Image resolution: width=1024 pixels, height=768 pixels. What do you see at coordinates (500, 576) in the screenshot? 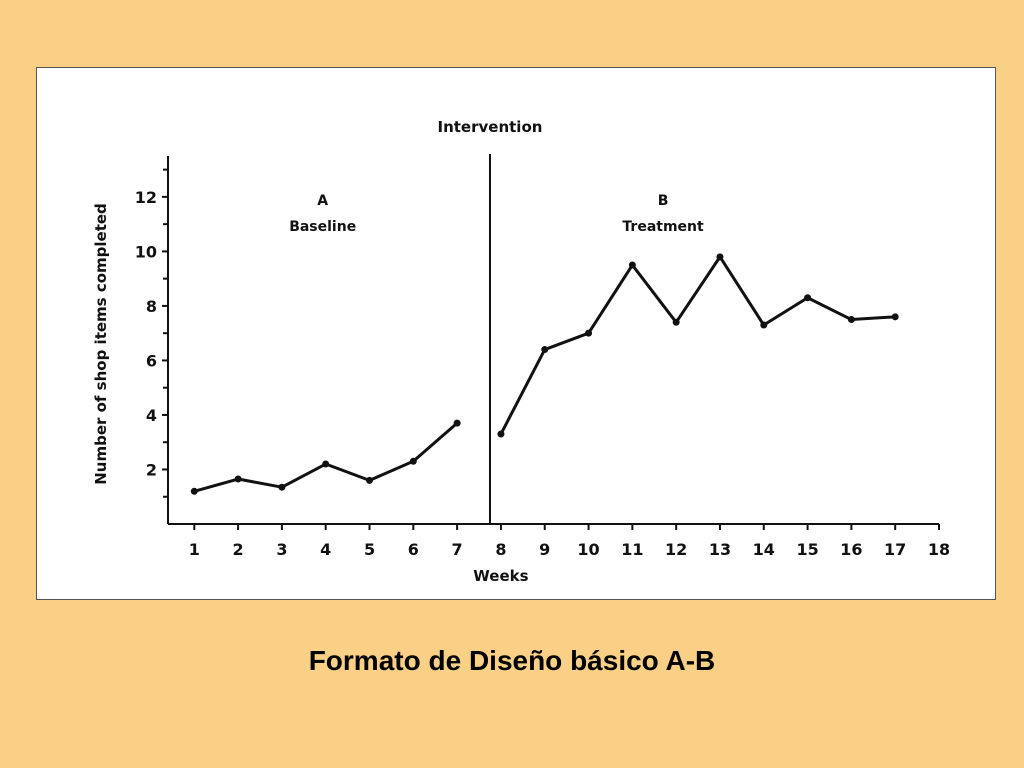
I see `x-axis-title: Weeks` at bounding box center [500, 576].